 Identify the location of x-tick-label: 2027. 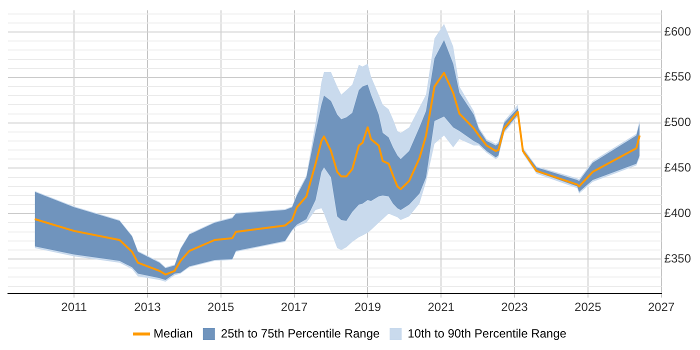
(661, 307).